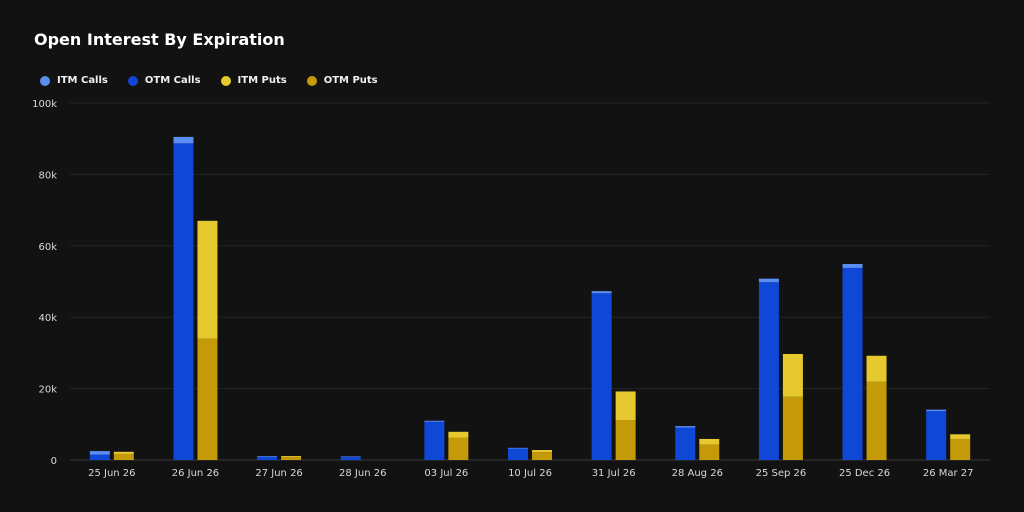 The height and width of the screenshot is (512, 1024). Describe the element at coordinates (47, 390) in the screenshot. I see `y-tick-label: 20k` at that location.